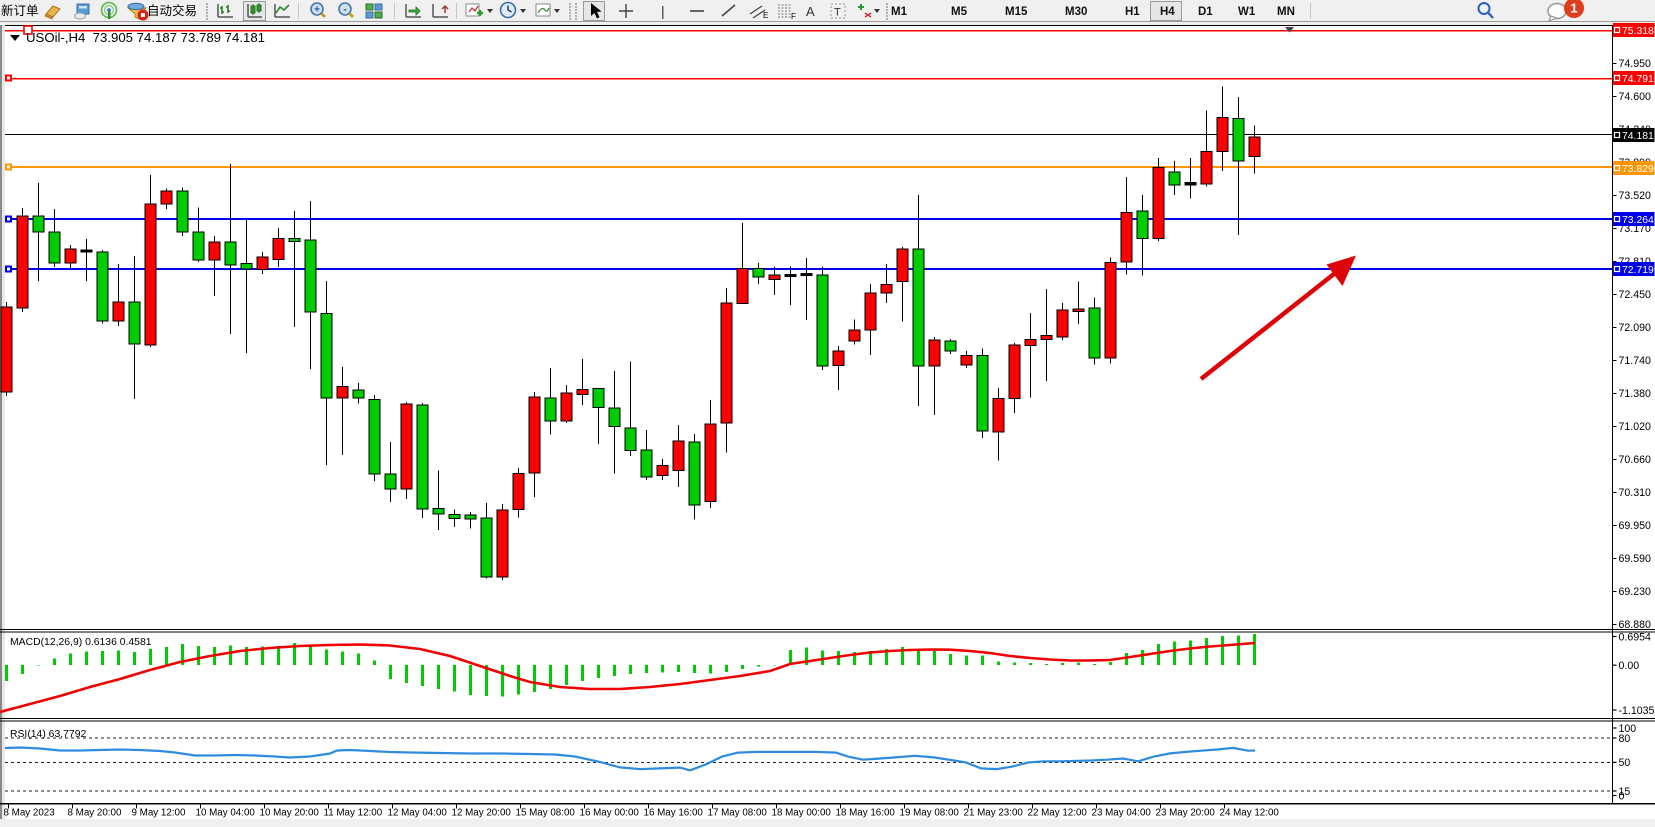 The image size is (1655, 827). Describe the element at coordinates (1635, 460) in the screenshot. I see `svg-text: 70.660` at that location.